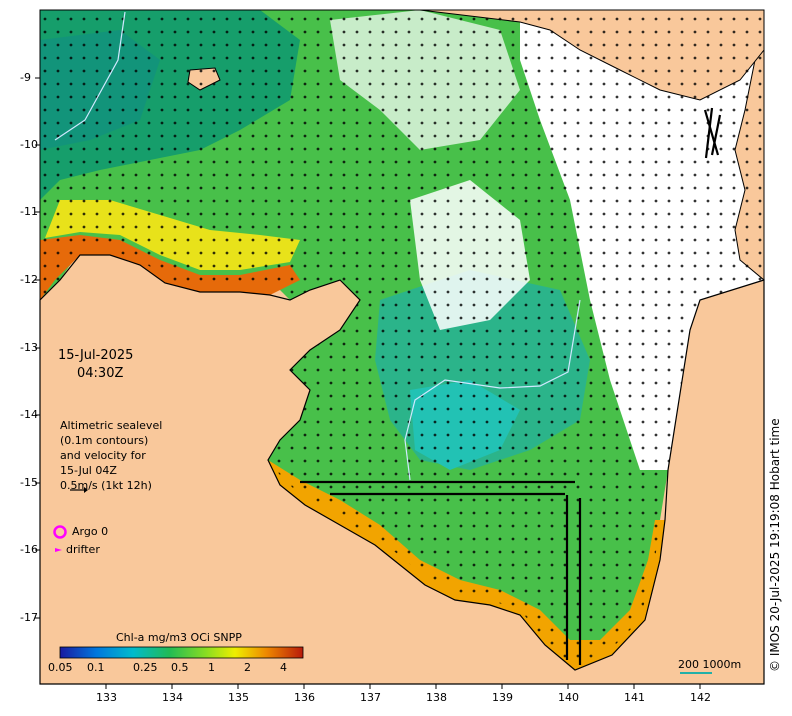 The image size is (792, 716). I want to click on x-tick-label: 138, so click(436, 697).